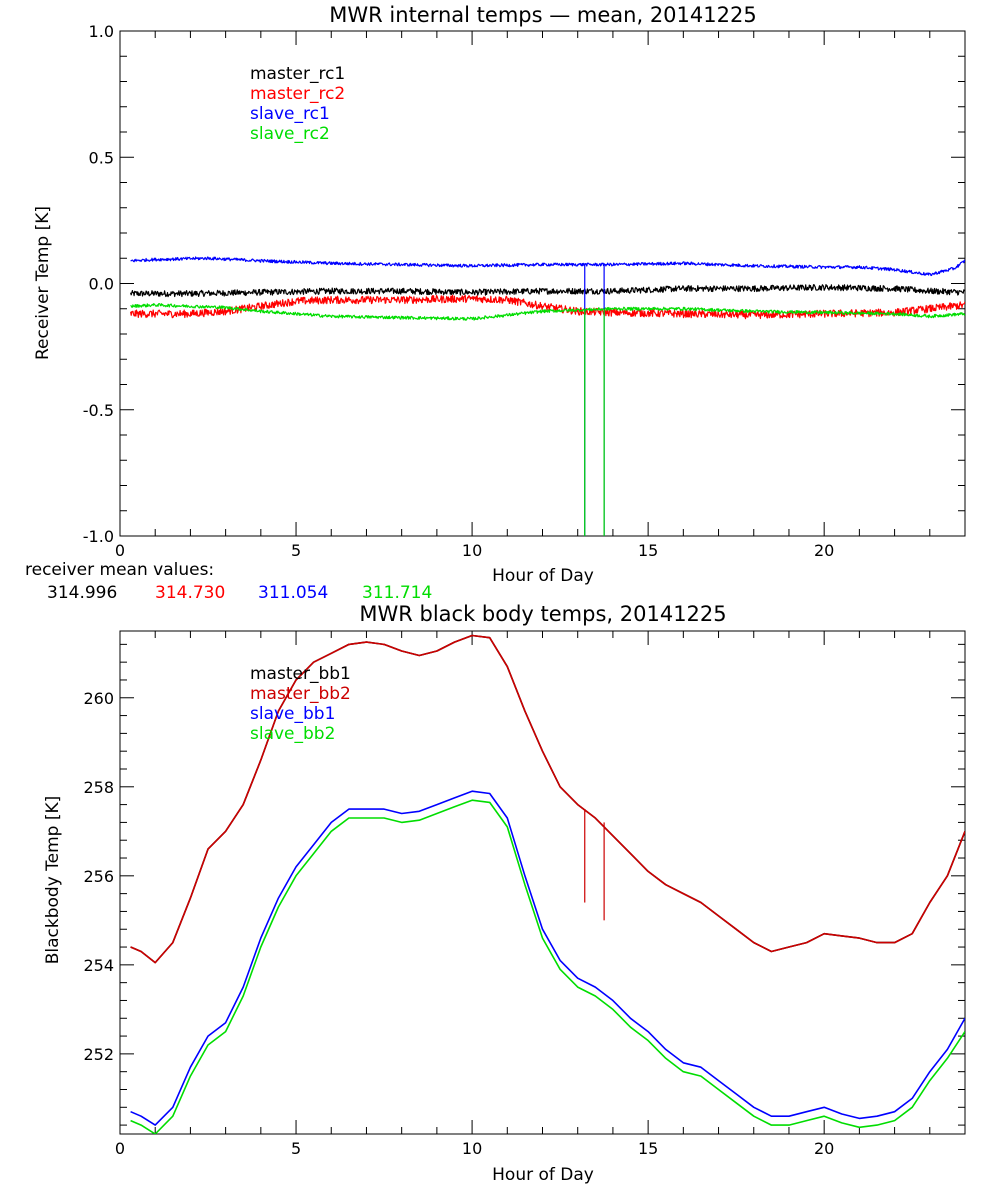 Image resolution: width=1000 pixels, height=1200 pixels. I want to click on legend-entry: master_bb2, so click(300, 694).